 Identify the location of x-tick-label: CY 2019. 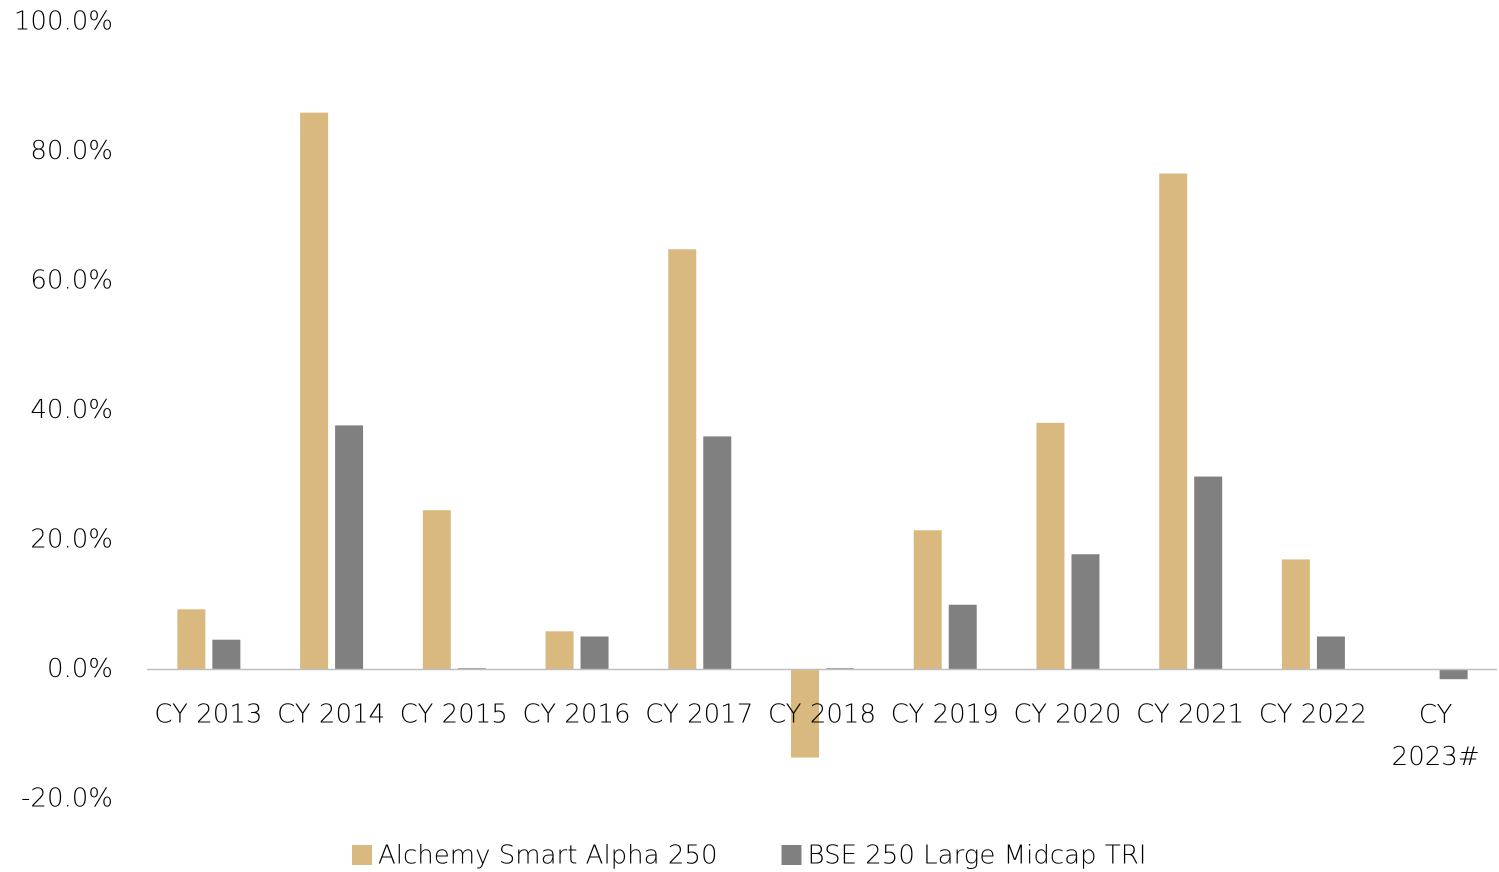
(945, 715).